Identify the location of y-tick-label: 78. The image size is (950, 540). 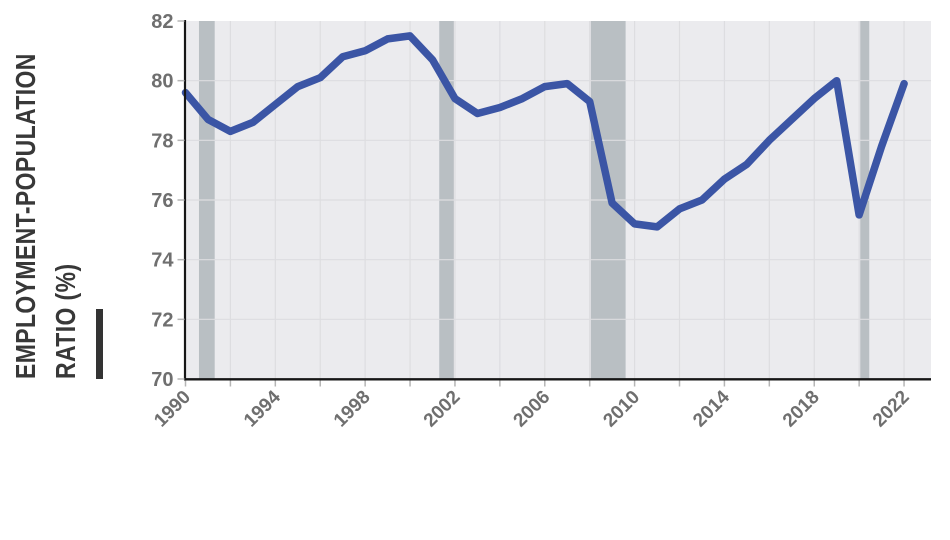
(162, 141).